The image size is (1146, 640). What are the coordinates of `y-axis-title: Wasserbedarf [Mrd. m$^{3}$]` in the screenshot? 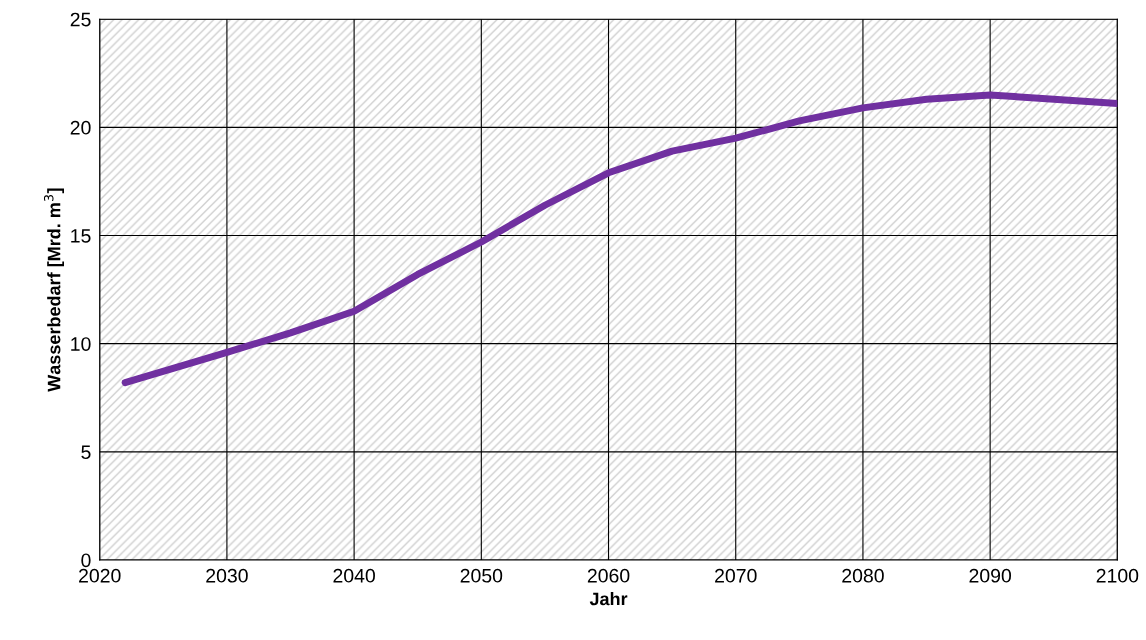 It's located at (53, 290).